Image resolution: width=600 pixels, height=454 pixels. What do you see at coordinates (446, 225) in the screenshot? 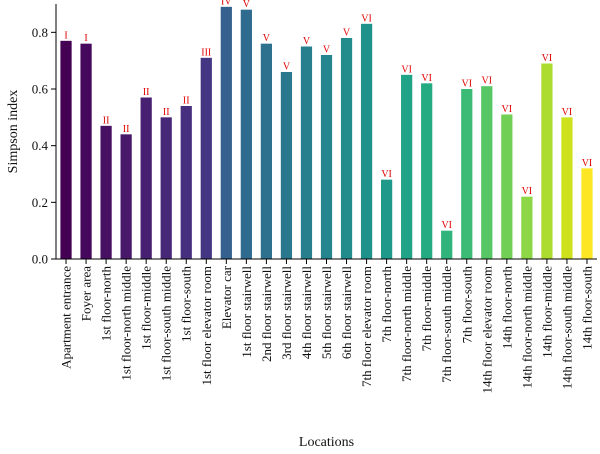
I see `group-label-20: VI` at bounding box center [446, 225].